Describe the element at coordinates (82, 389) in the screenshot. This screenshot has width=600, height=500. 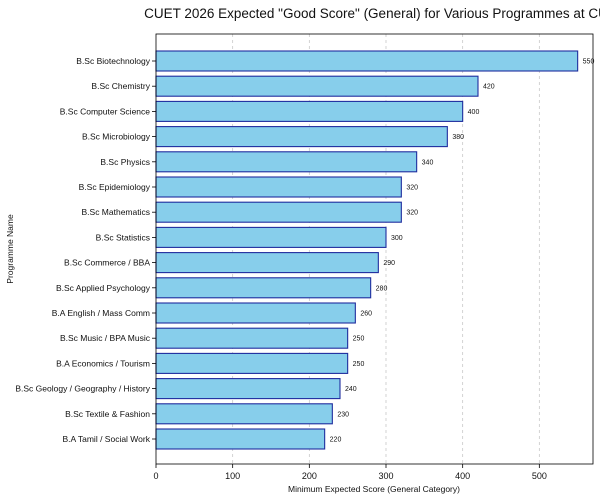
I see `category-label: B.Sc Geology / Geography / History` at that location.